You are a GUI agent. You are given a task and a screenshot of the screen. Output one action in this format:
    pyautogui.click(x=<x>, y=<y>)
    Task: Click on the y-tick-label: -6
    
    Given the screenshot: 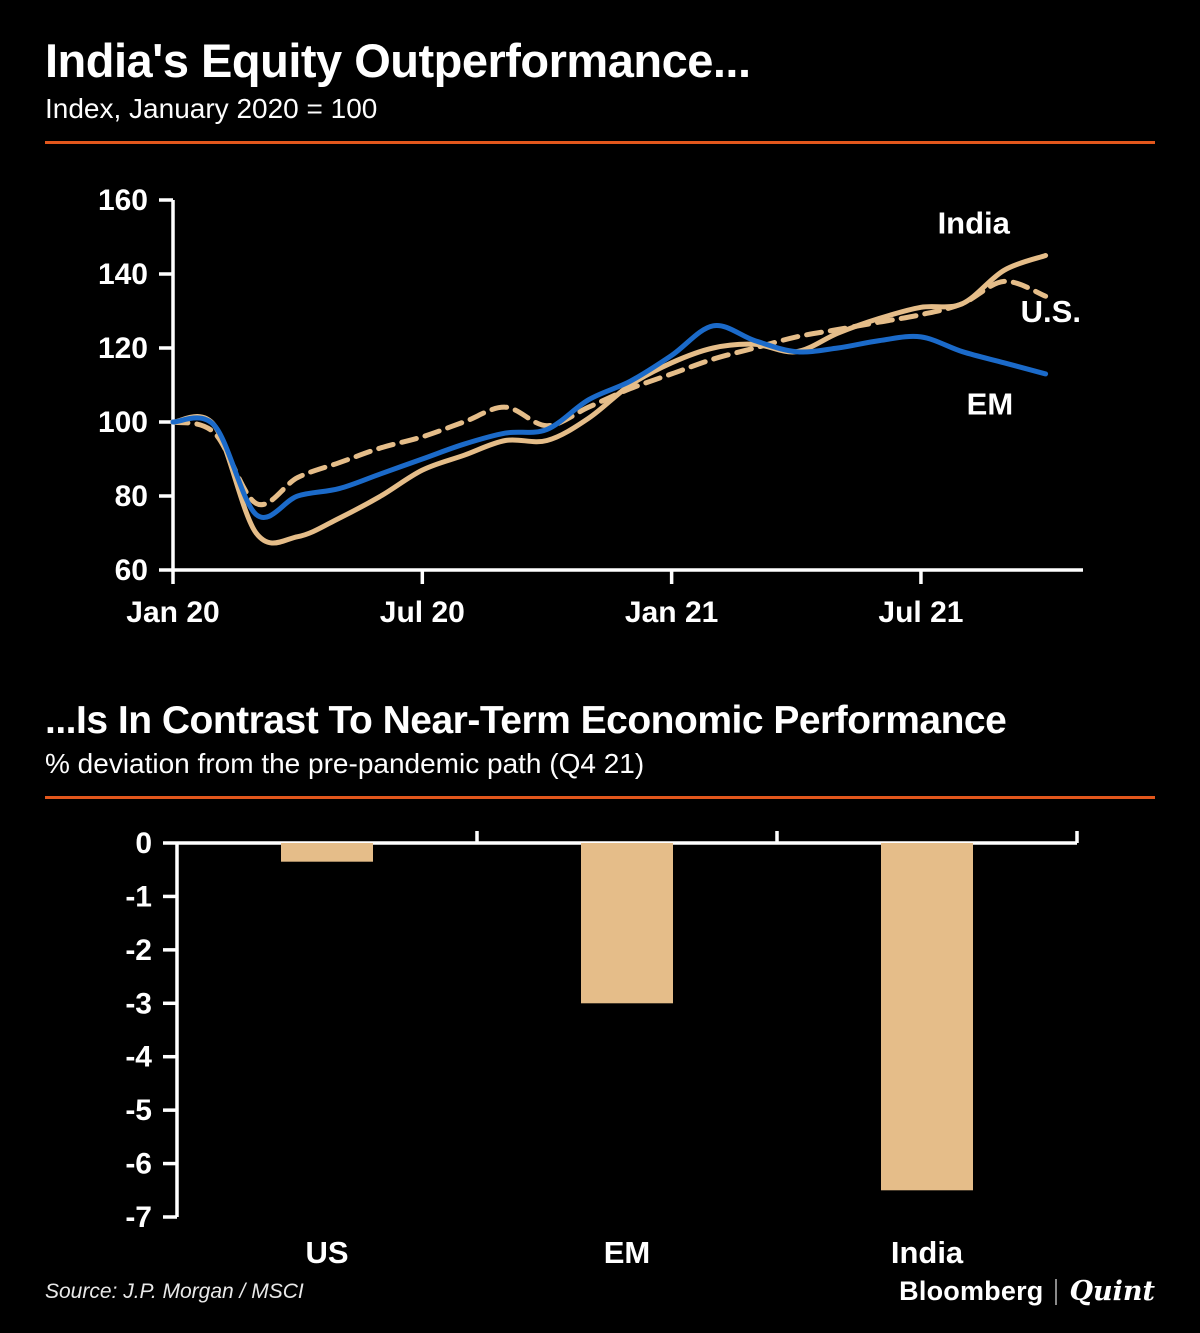 What is the action you would take?
    pyautogui.click(x=138, y=1163)
    